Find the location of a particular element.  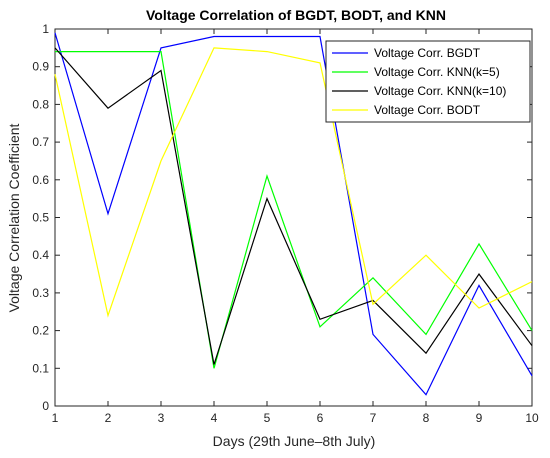

legend-box is located at coordinates (428, 81).